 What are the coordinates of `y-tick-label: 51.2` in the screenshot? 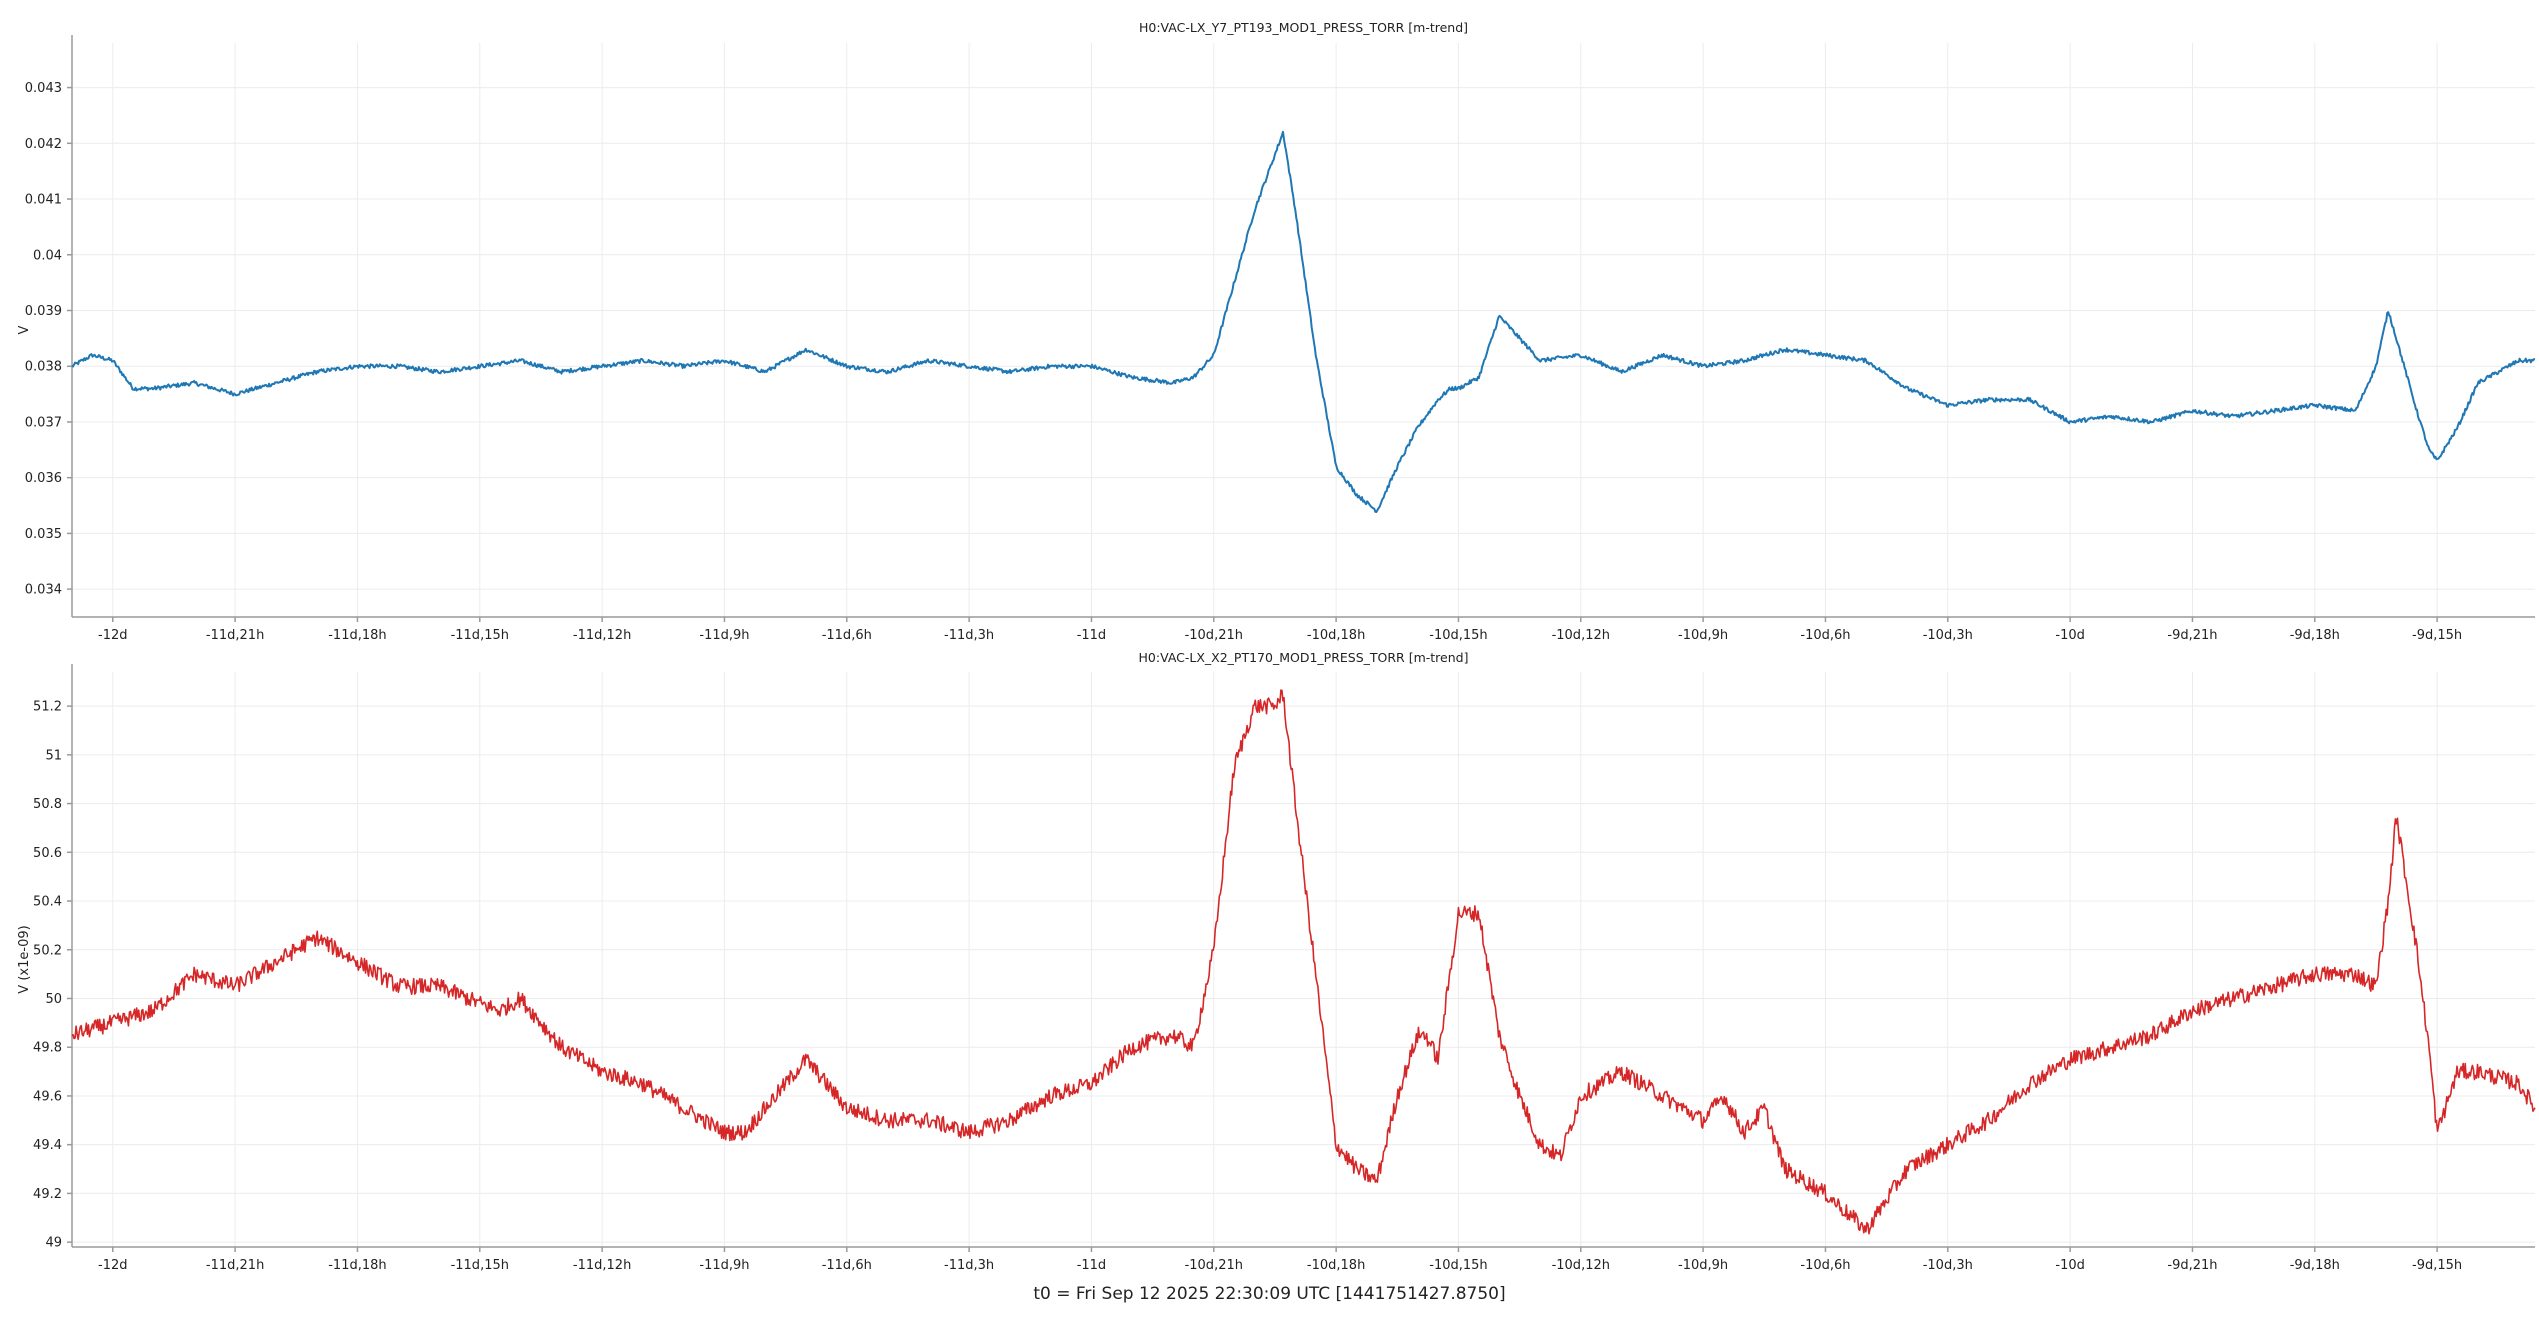 It's located at (47, 707).